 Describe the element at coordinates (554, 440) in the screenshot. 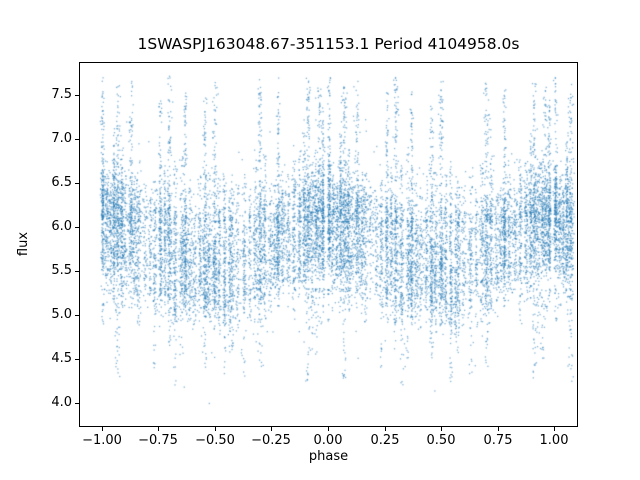

I see `x-tick-label: 1.00` at that location.